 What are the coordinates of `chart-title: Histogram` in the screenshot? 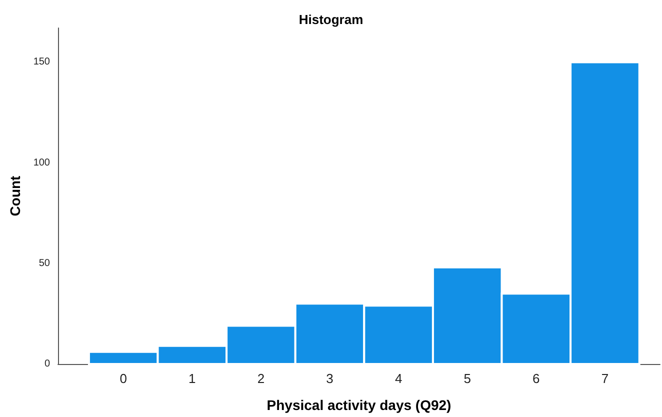 It's located at (331, 19).